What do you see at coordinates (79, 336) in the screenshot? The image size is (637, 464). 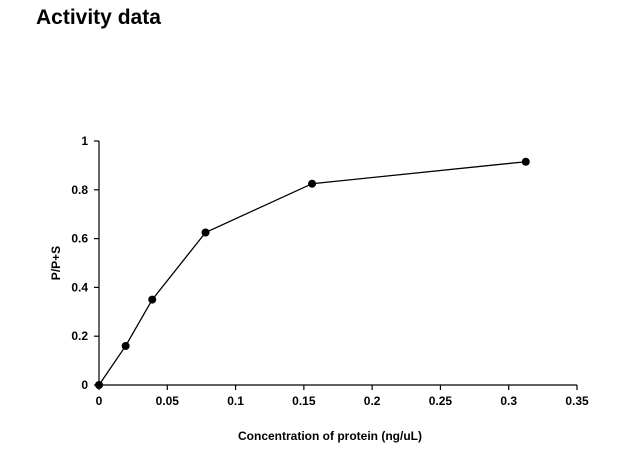 I see `y-tick-label: 0.2` at bounding box center [79, 336].